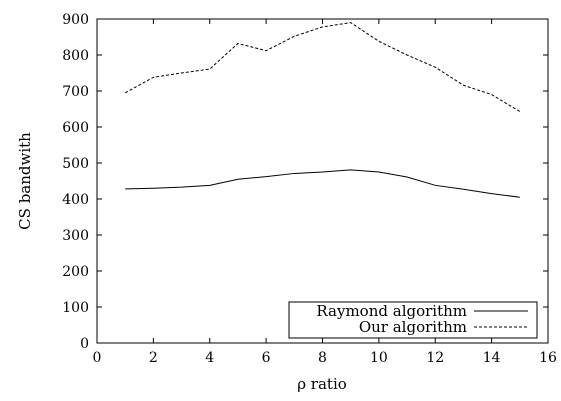 The image size is (561, 401). I want to click on legend-label-ours: Our algorithm, so click(413, 327).